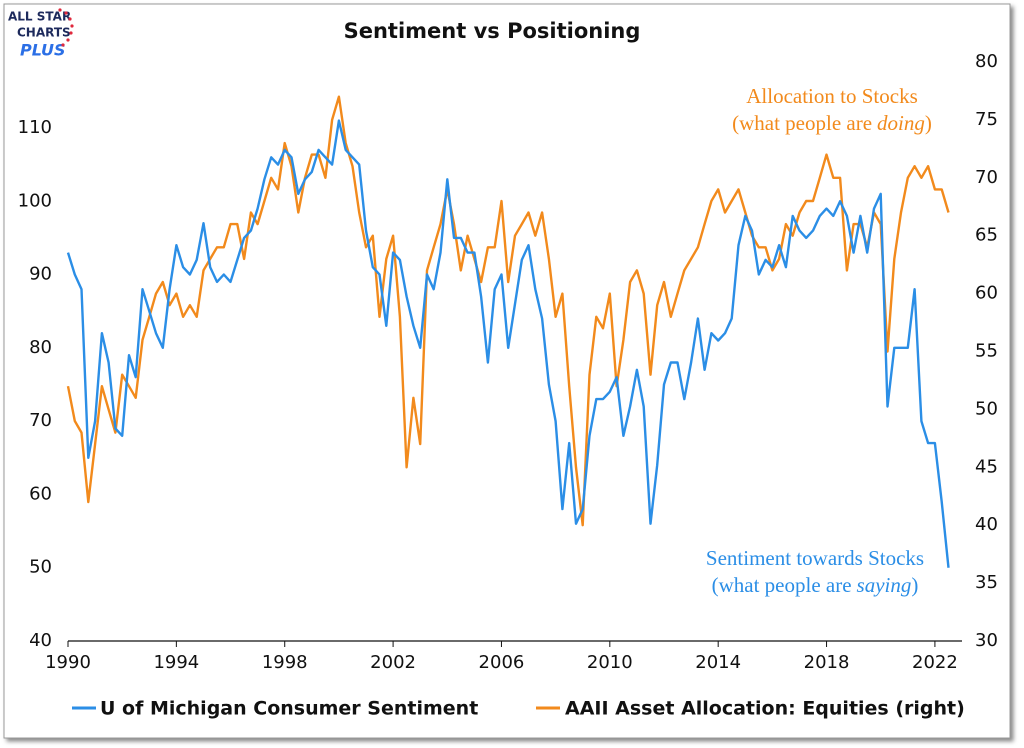  What do you see at coordinates (66, 27) in the screenshot?
I see `logo-stars` at bounding box center [66, 27].